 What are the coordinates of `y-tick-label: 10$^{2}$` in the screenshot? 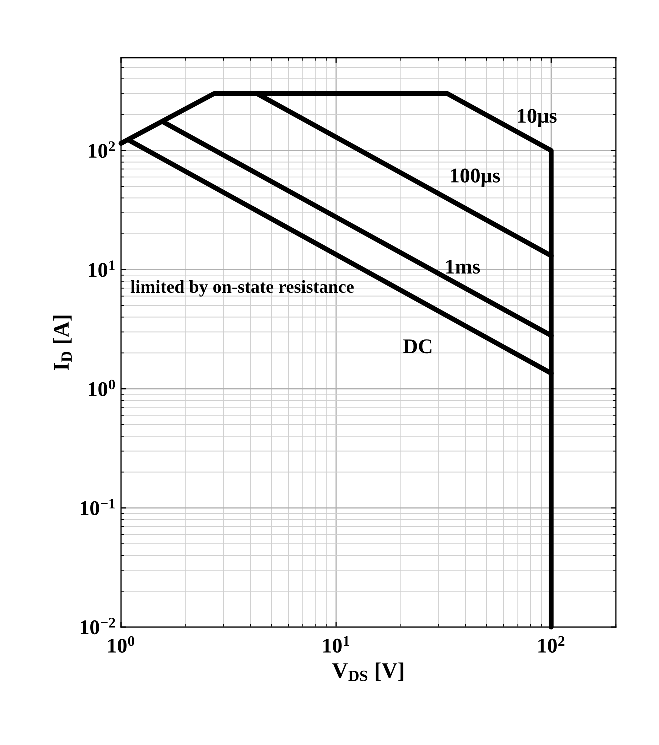 It's located at (102, 150).